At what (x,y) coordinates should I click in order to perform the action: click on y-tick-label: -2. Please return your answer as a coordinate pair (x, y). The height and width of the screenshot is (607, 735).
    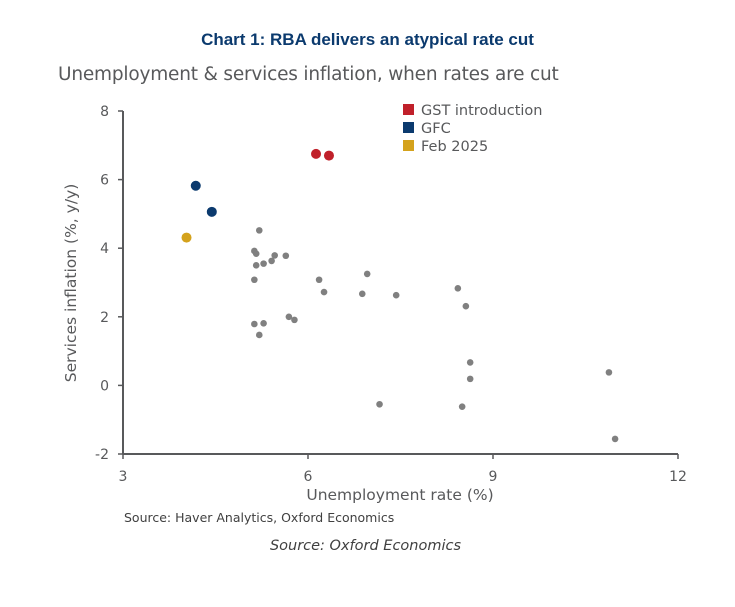
    Looking at the image, I should click on (102, 455).